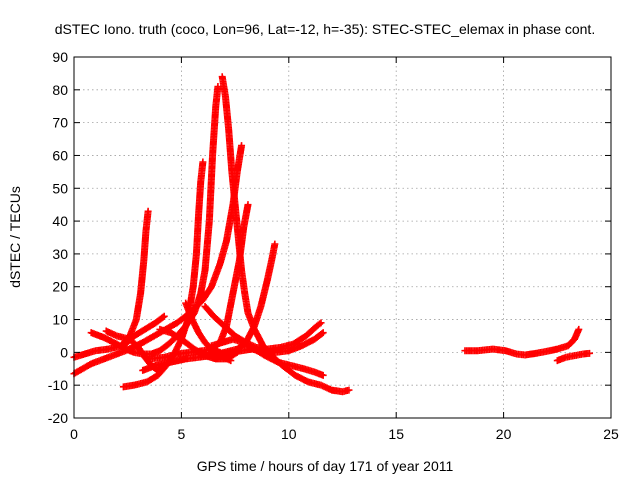 The height and width of the screenshot is (480, 640). I want to click on y-tick-label: -20, so click(58, 418).